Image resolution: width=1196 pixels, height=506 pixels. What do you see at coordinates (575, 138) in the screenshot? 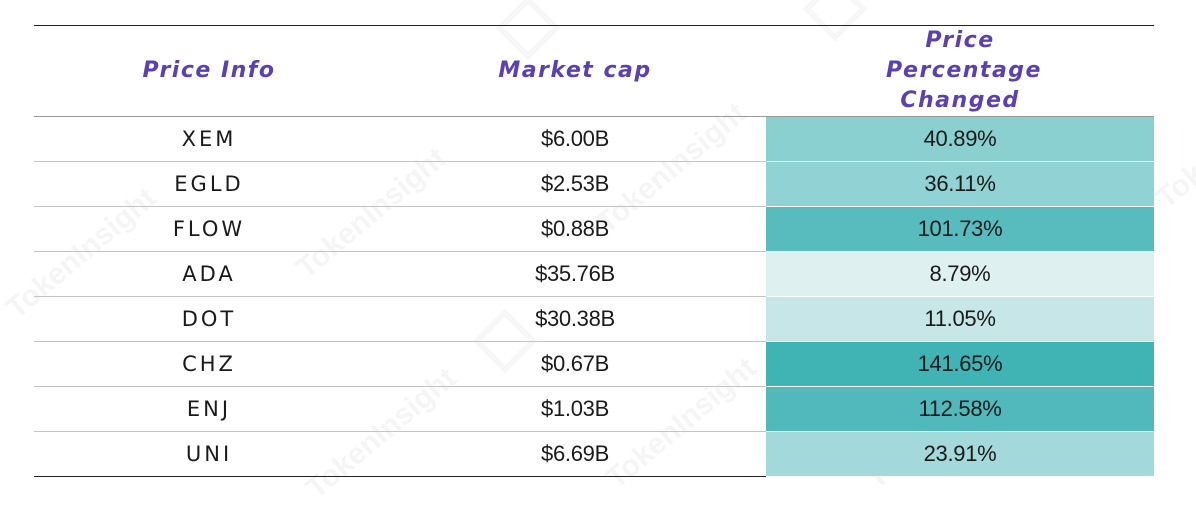
I see `market-cap-cell: $6.00B` at bounding box center [575, 138].